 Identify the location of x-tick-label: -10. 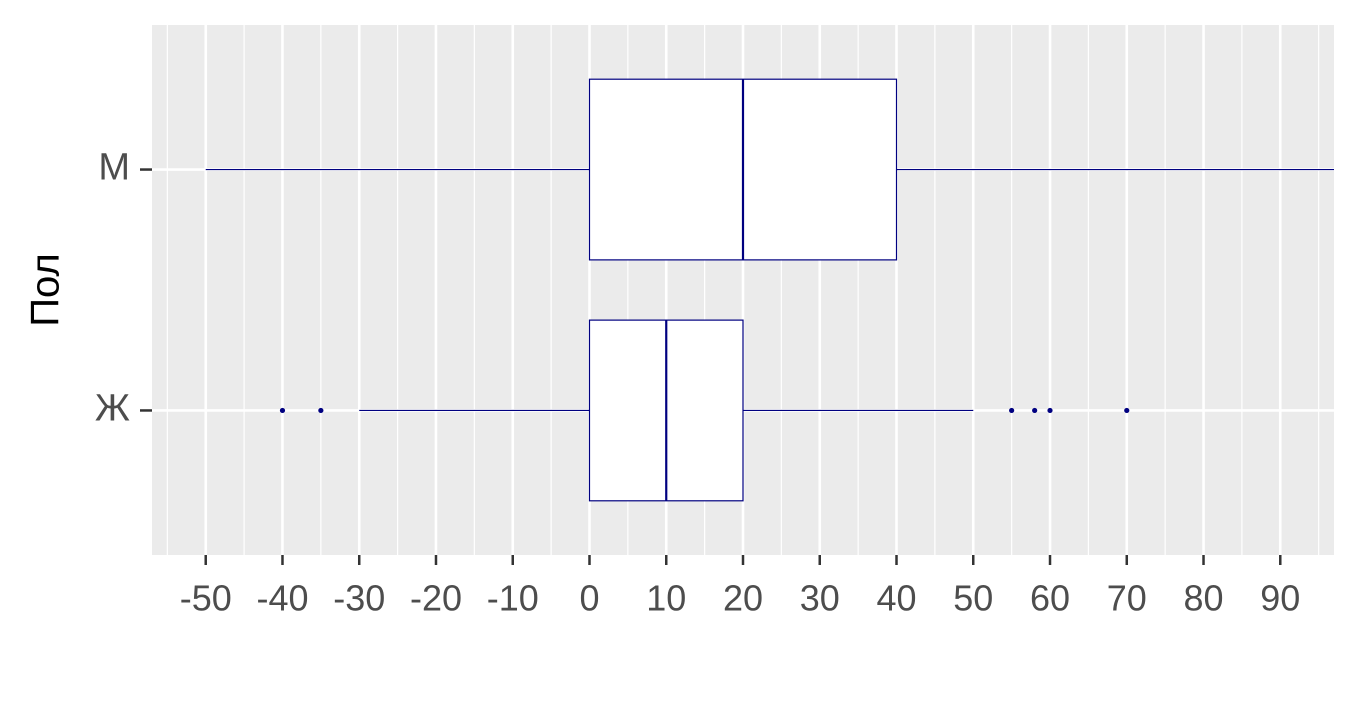
(513, 598).